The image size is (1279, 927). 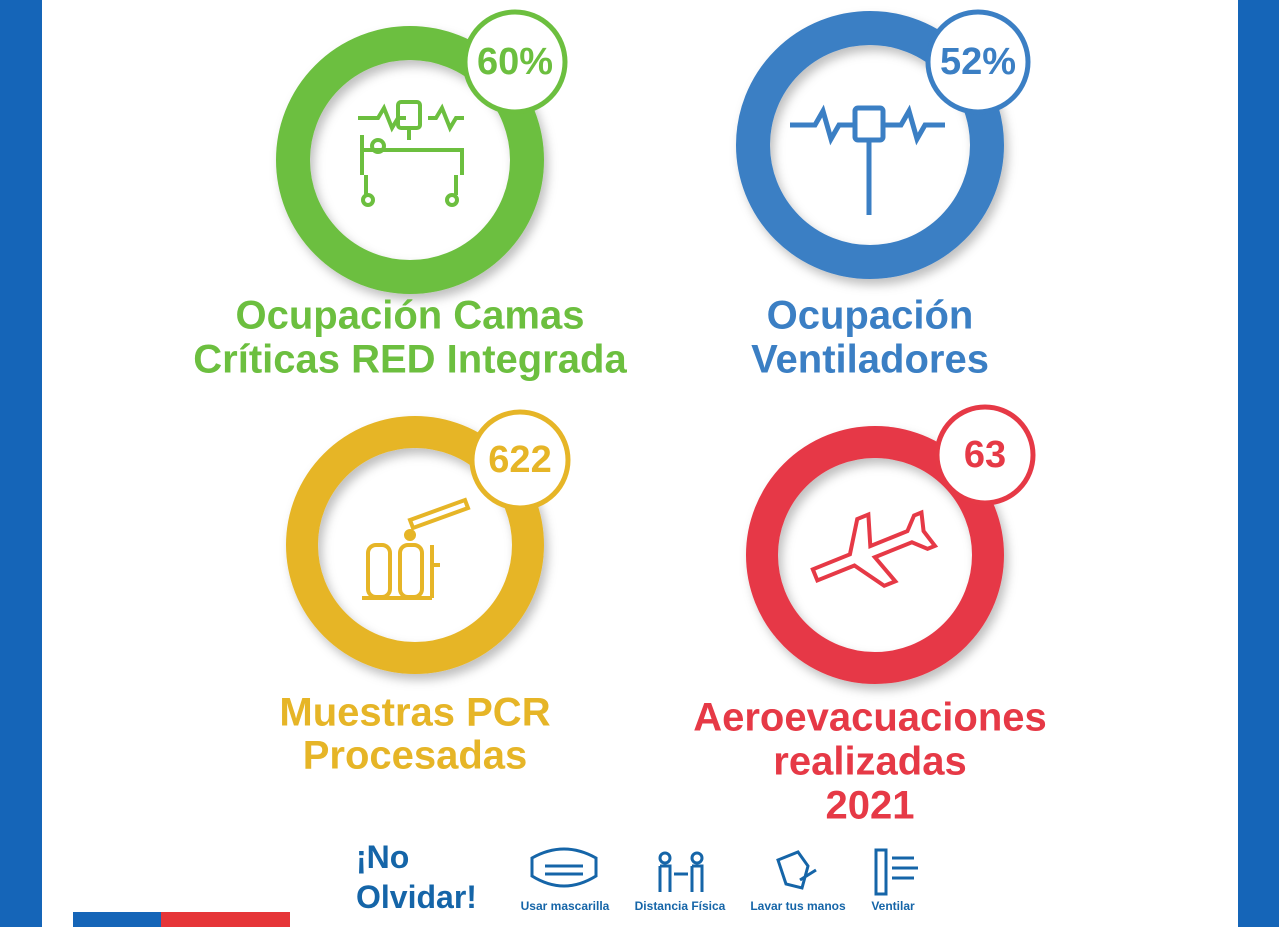 I want to click on stat-label: Ventiladores, so click(x=870, y=360).